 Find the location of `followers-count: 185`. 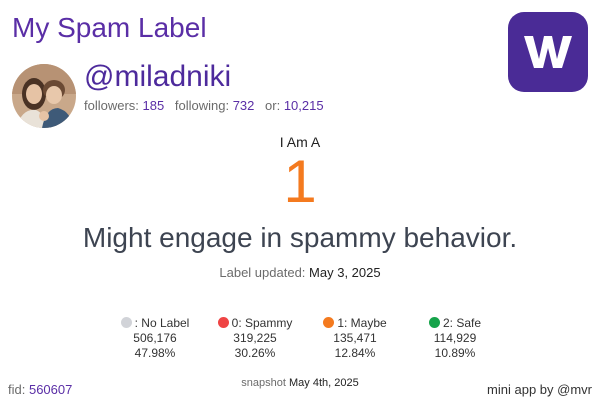

followers-count: 185 is located at coordinates (153, 105).